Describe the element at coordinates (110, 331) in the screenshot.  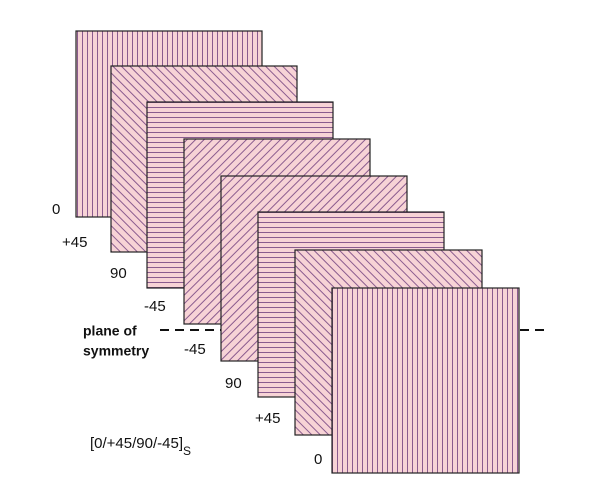
I see `symmetry-label: plane of` at that location.